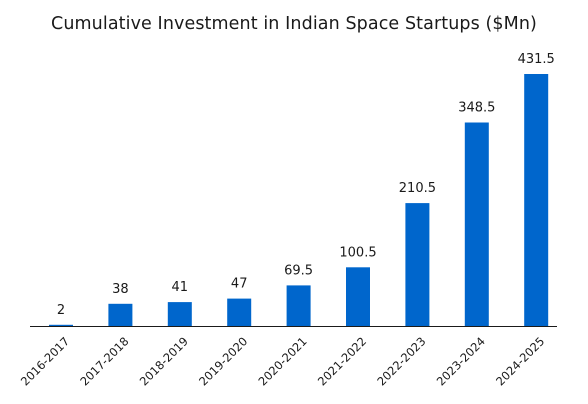 The height and width of the screenshot is (404, 588). I want to click on bar-2020-2021, so click(298, 305).